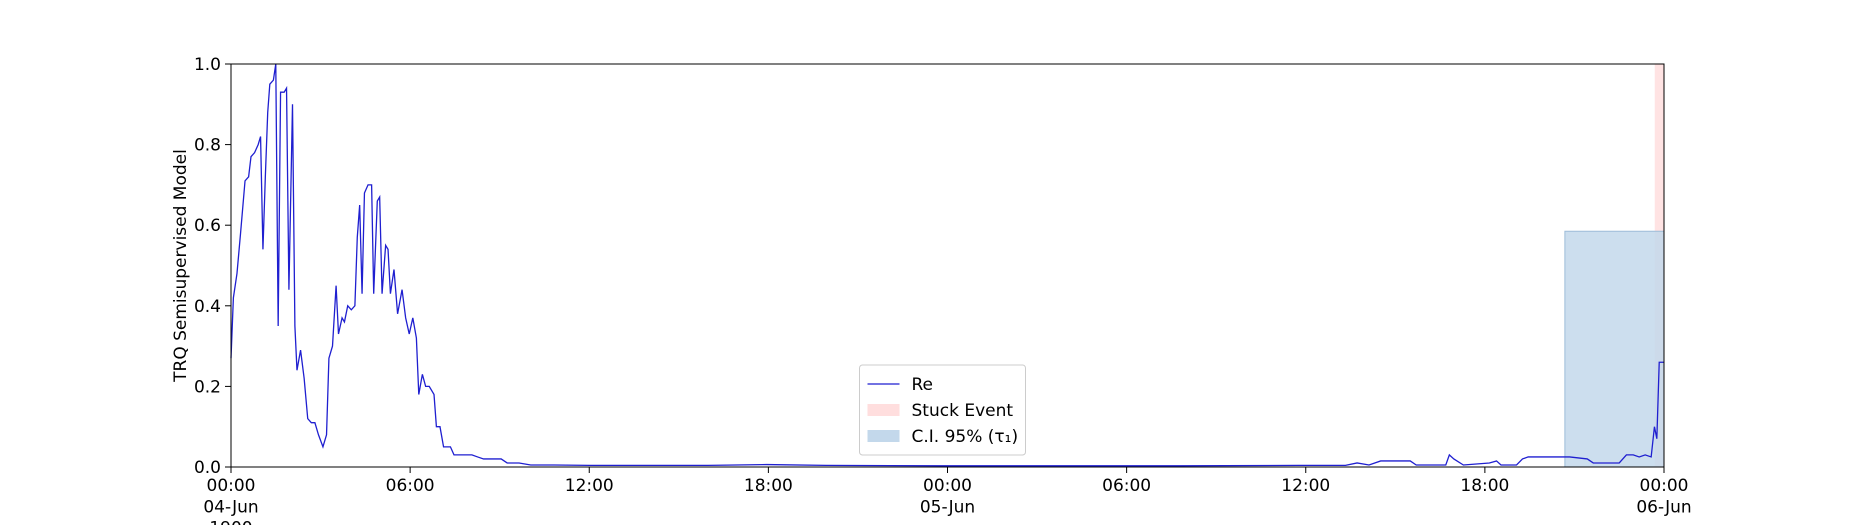 This screenshot has height=525, width=1850. I want to click on x-tick-label: 00:00 05-Jun, so click(947, 496).